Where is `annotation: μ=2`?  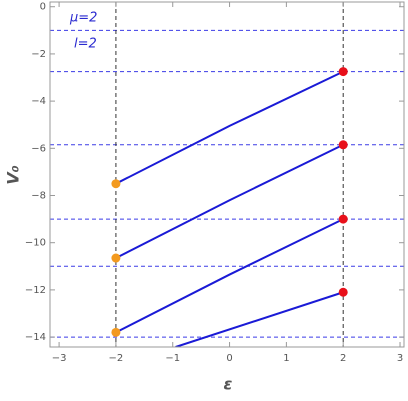 annotation: μ=2 is located at coordinates (83, 18).